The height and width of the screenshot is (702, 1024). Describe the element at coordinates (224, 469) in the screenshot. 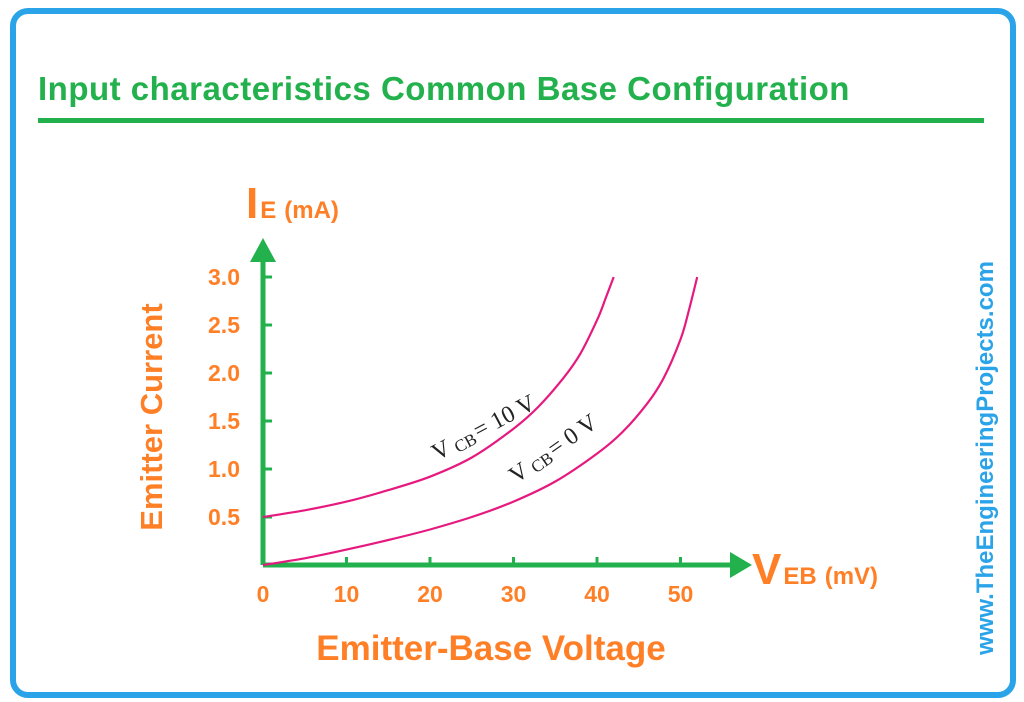

I see `y-tick-label: 1.0` at that location.